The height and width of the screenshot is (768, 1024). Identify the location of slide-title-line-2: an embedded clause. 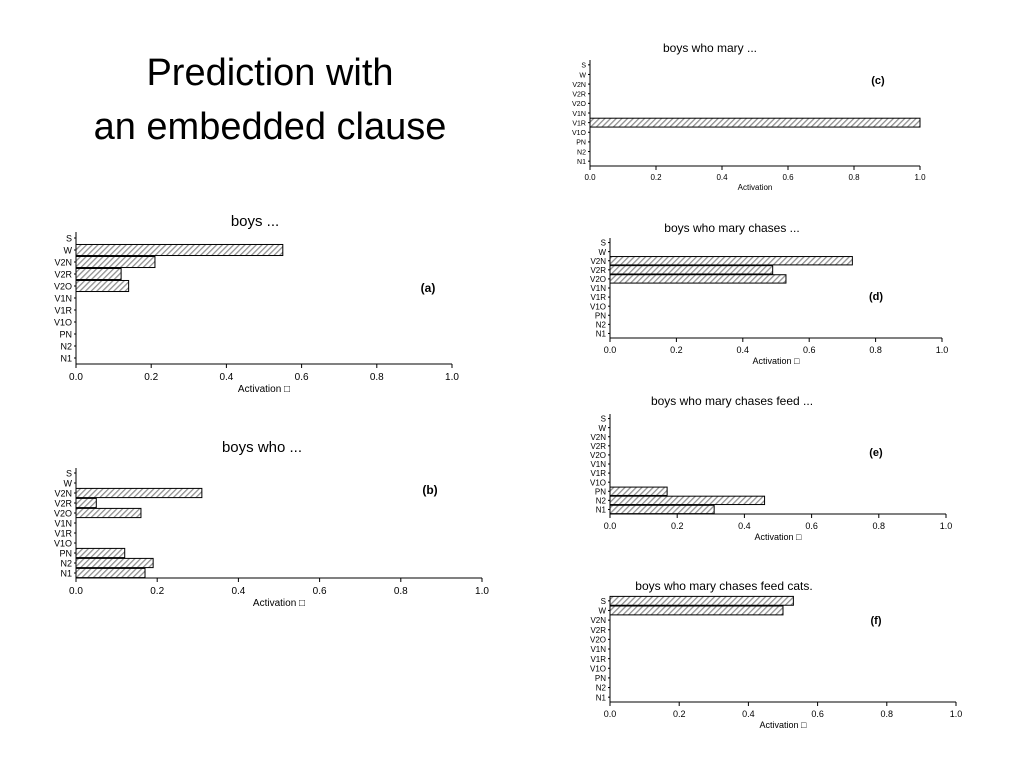
(270, 127).